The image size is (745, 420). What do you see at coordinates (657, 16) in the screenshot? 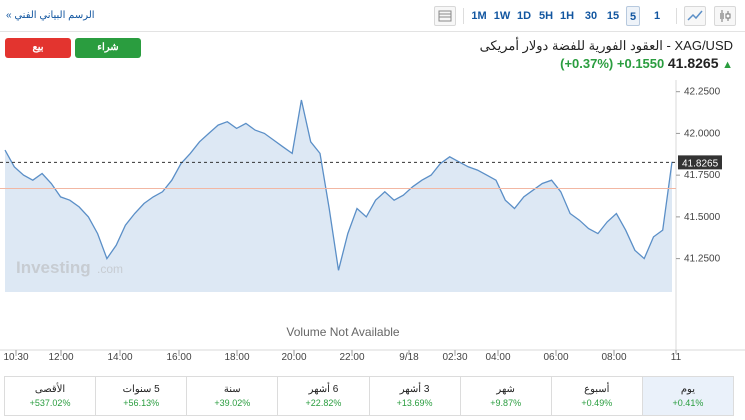
I see `timeframe-1: 1` at bounding box center [657, 16].